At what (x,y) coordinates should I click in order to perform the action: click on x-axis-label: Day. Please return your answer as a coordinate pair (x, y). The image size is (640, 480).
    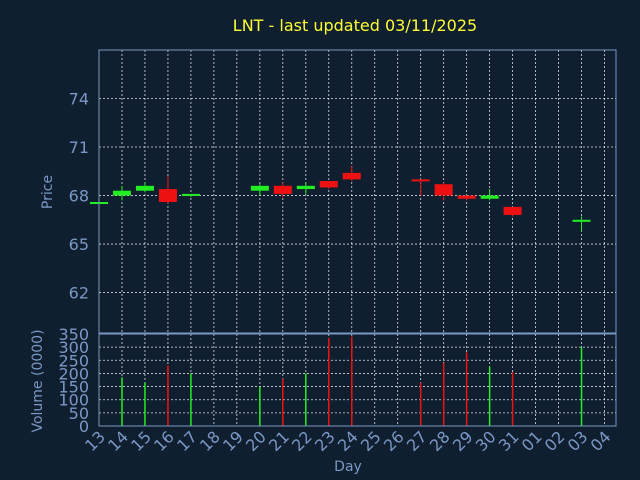
    Looking at the image, I should click on (348, 467).